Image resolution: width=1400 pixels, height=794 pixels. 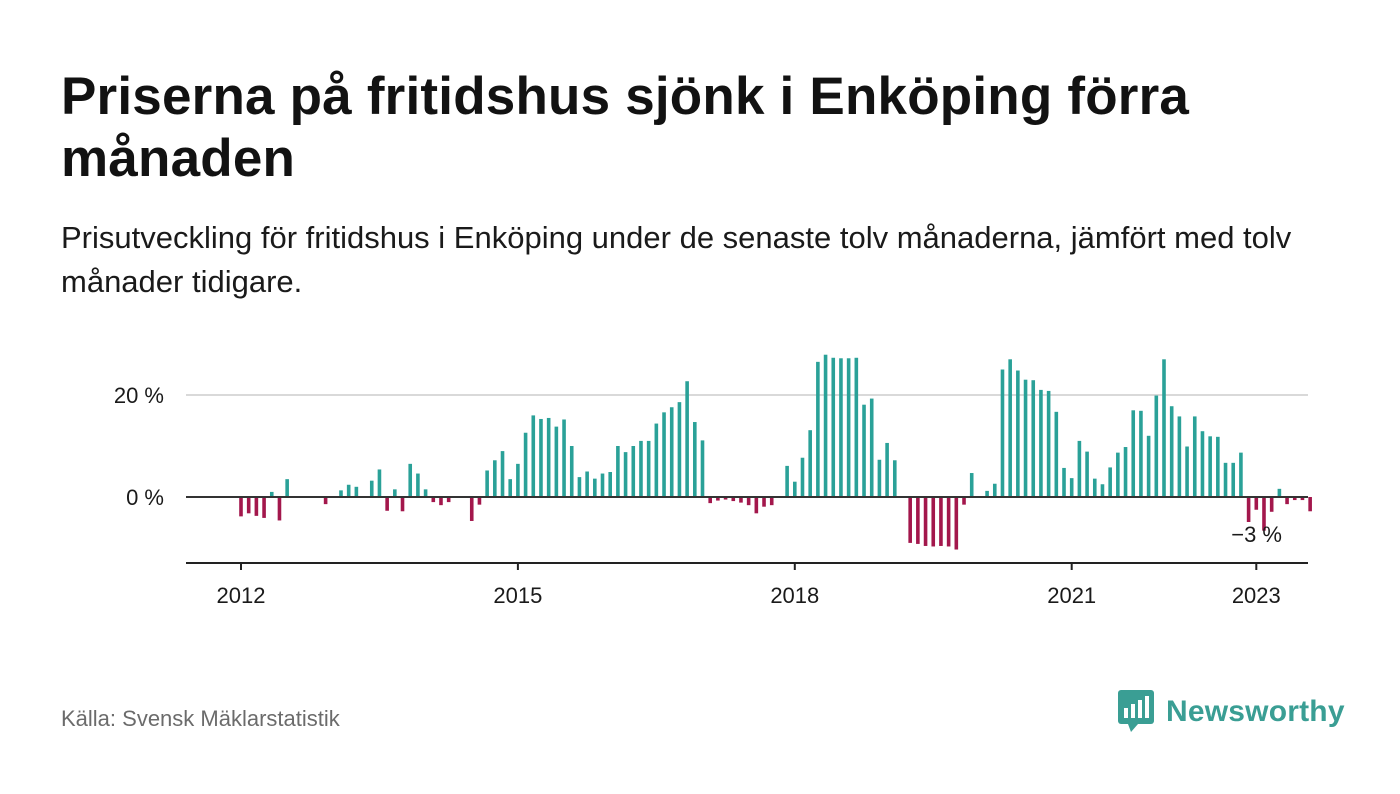 I want to click on x-tick-label: 2015, so click(x=517, y=595).